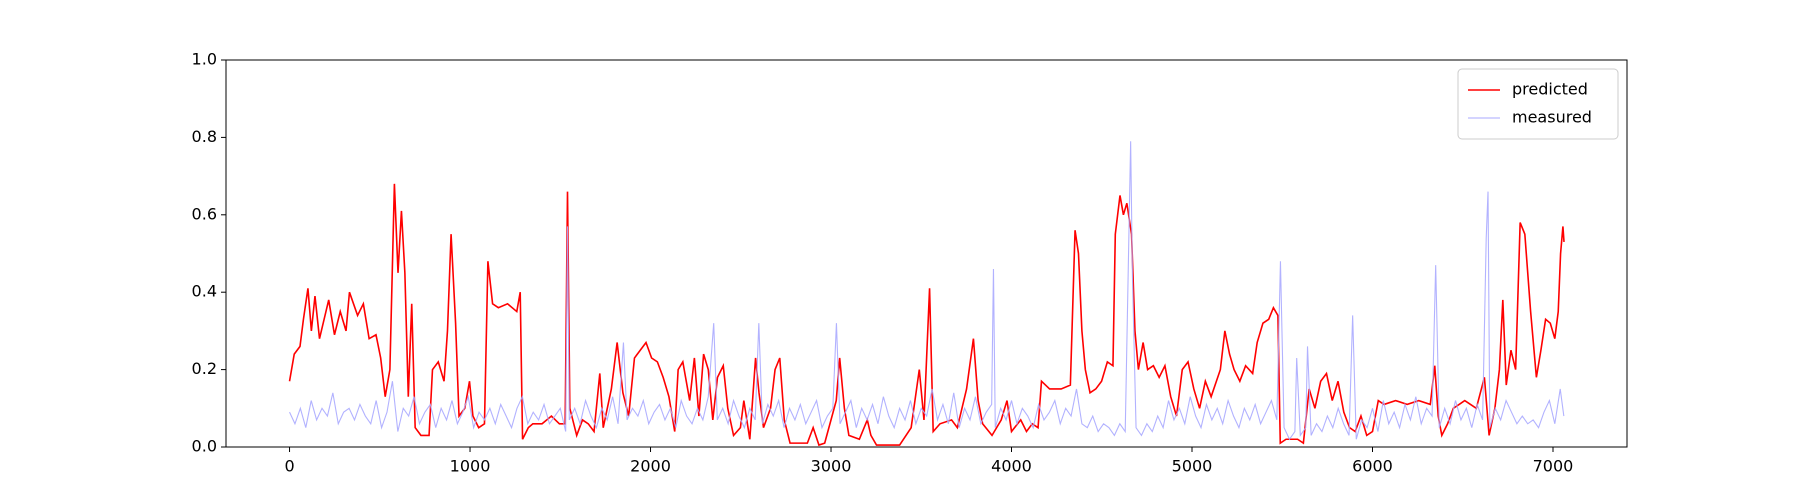 This screenshot has height=504, width=1800. Describe the element at coordinates (204, 291) in the screenshot. I see `y-tick-label: 0.4` at that location.